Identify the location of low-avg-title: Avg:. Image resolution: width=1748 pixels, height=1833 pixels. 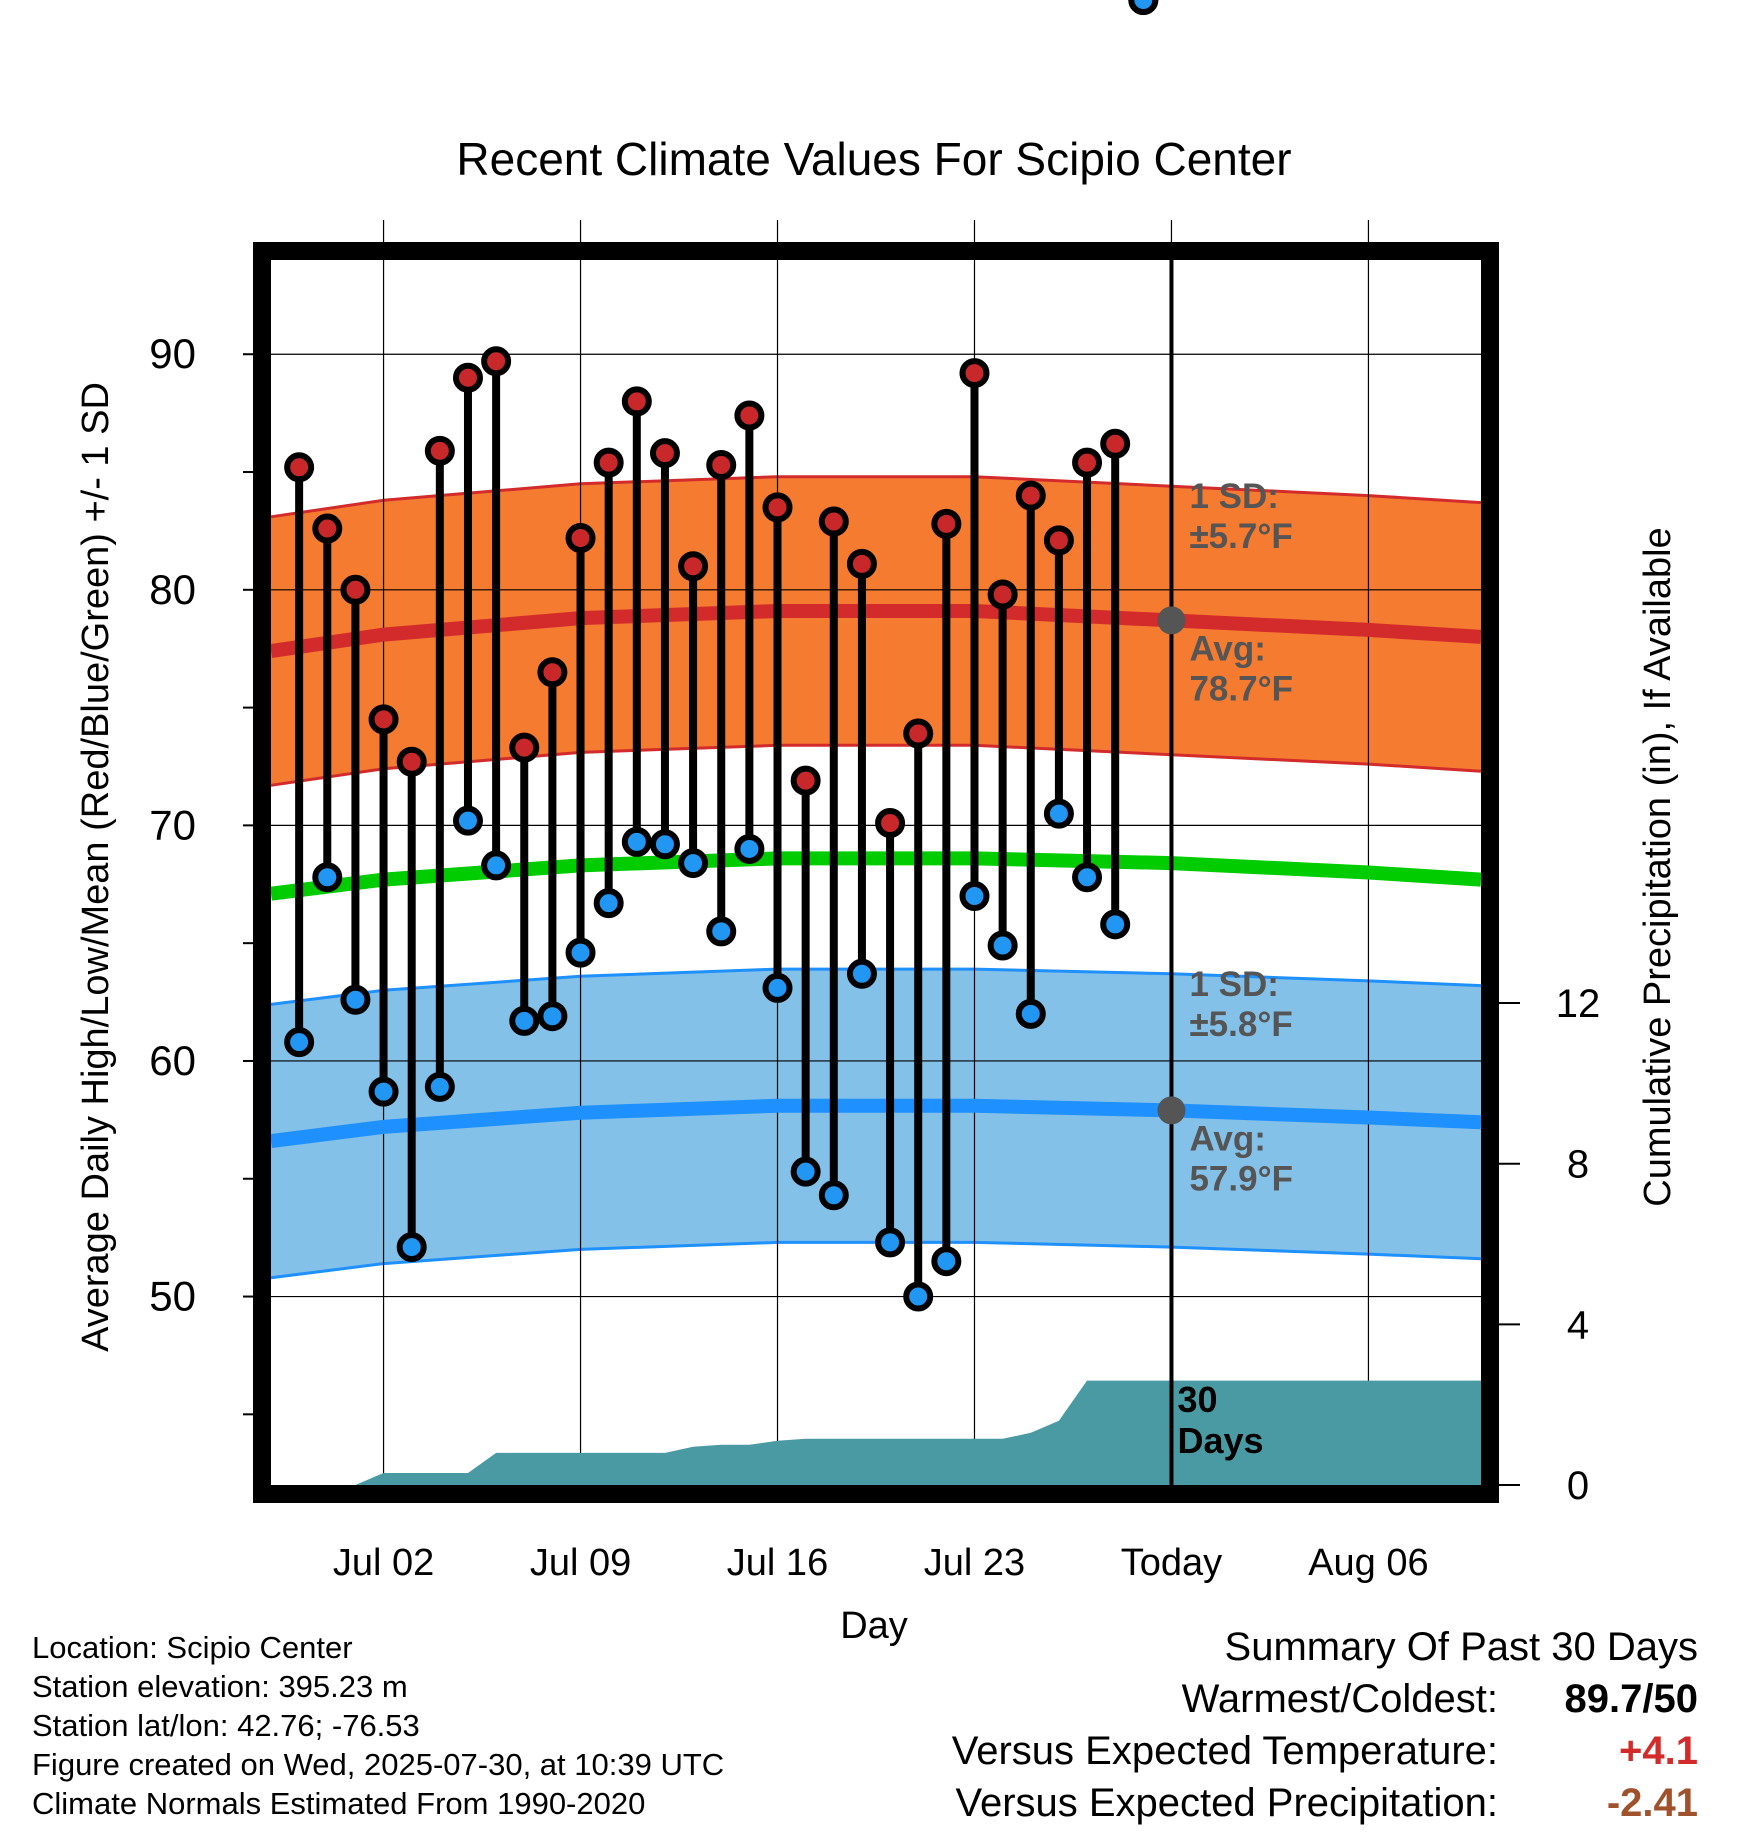
(1227, 1138).